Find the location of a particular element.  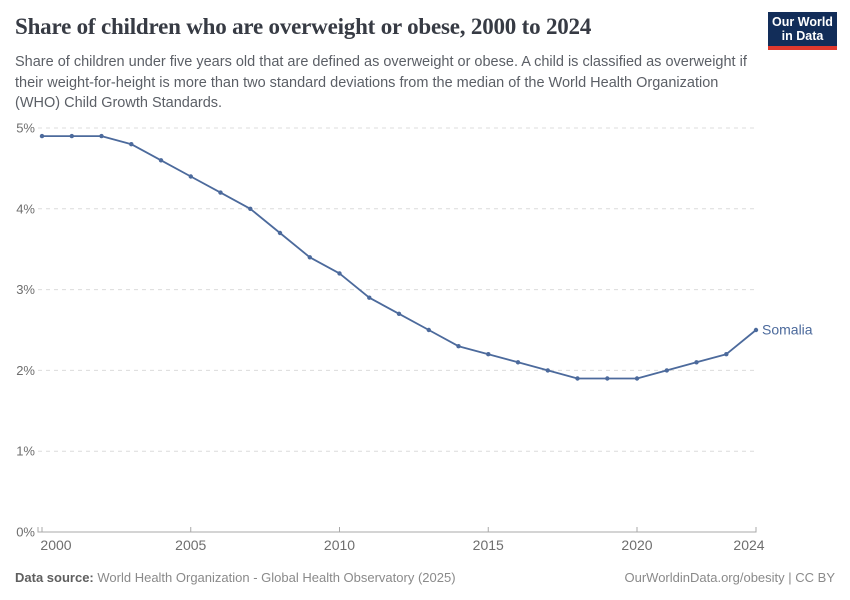

owid-credit-link: OurWorldinData.org/obesity | CC BY is located at coordinates (730, 577).